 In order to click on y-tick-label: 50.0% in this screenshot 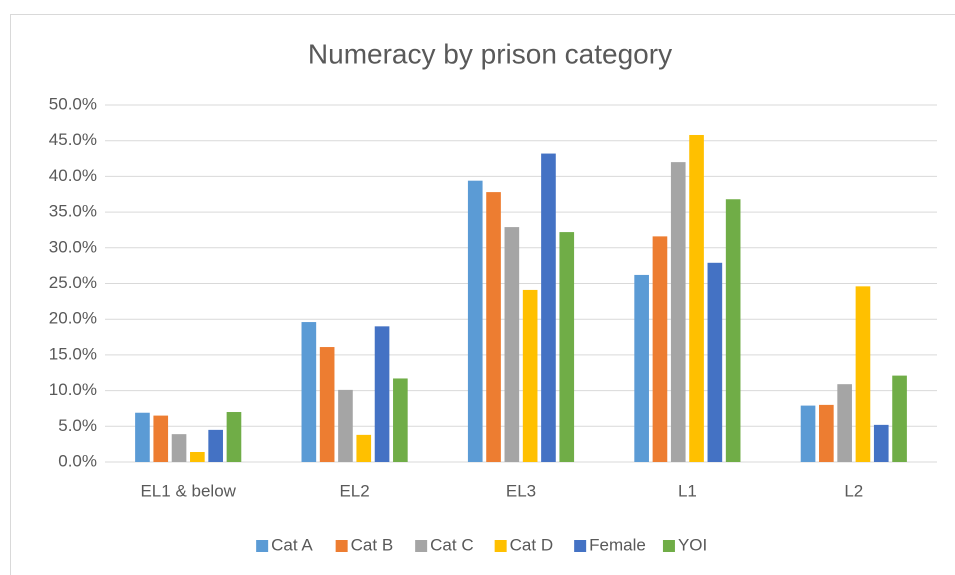, I will do `click(73, 103)`.